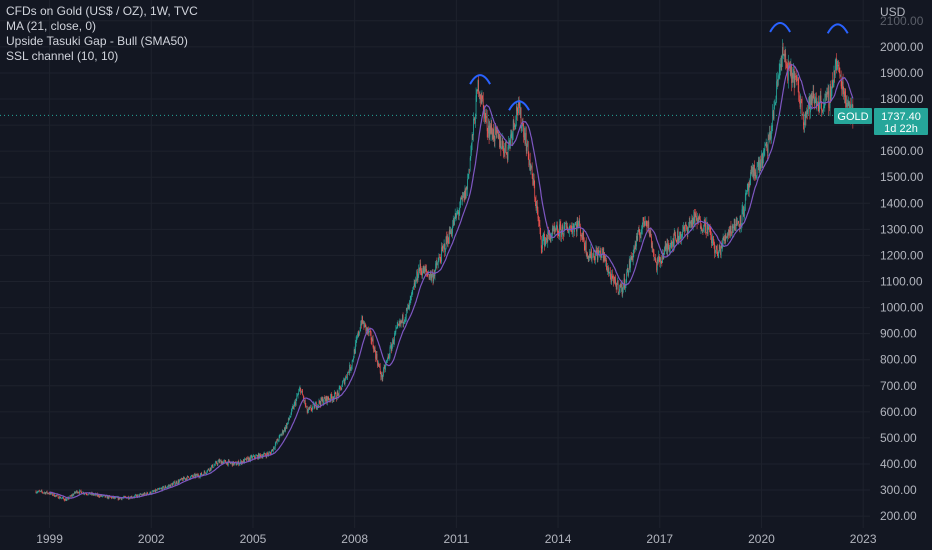 This screenshot has width=932, height=550. Describe the element at coordinates (102, 11) in the screenshot. I see `symbol-title: CFDs on Gold (US$ / OZ), 1W, TVC` at that location.